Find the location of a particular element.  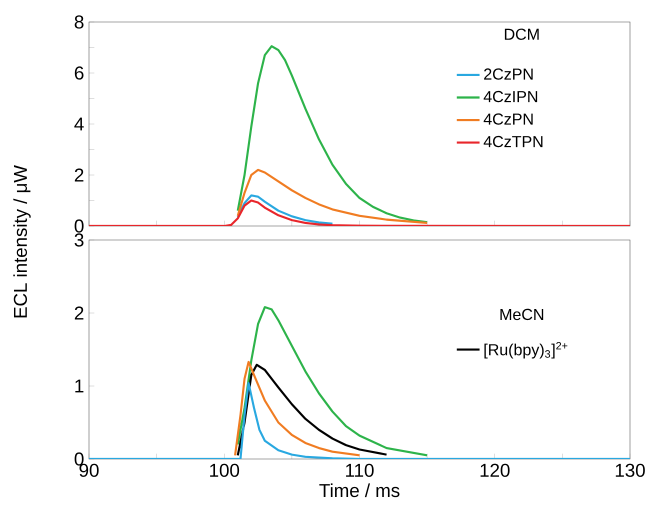

x-tick-label: 130 is located at coordinates (630, 470).